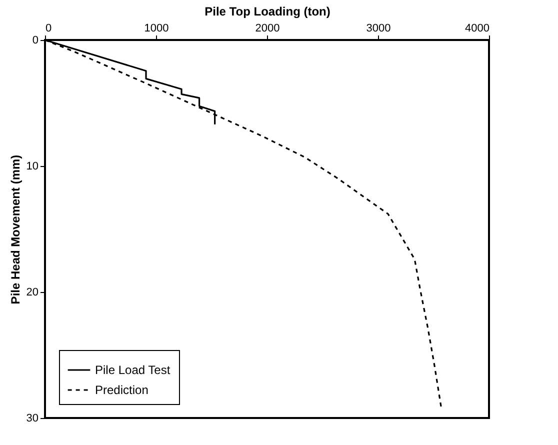 This screenshot has width=558, height=445. I want to click on y-tick-label: 10, so click(32, 166).